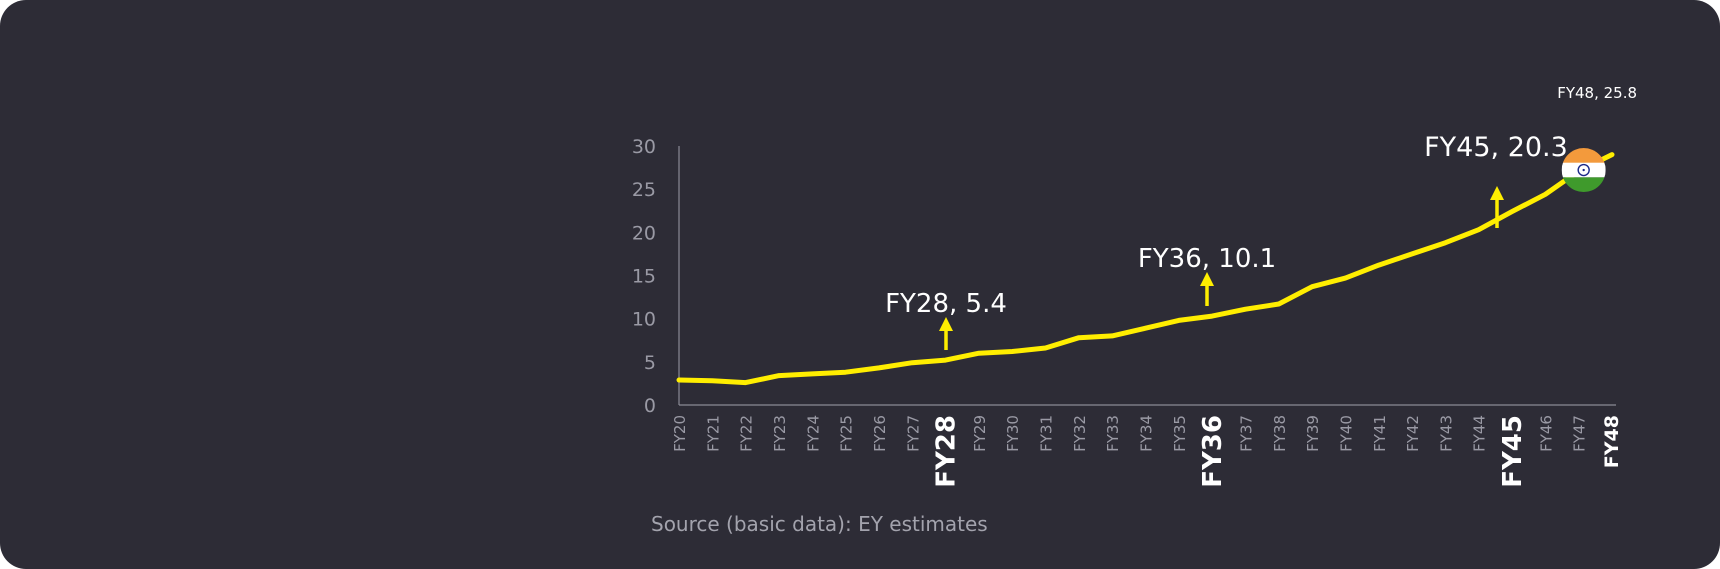  I want to click on y-tick-label: 5, so click(650, 363).